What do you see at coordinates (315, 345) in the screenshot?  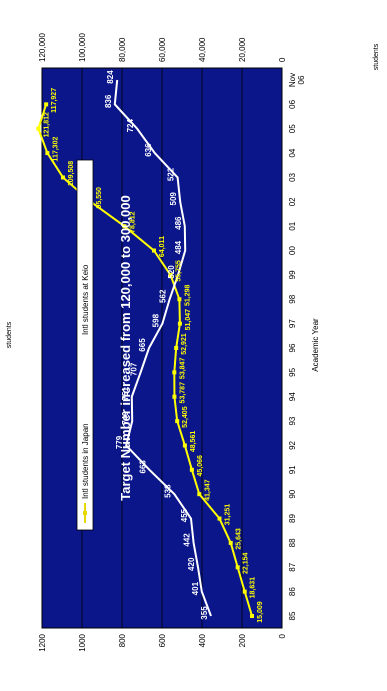 I see `x-axis-title: Academic Year` at bounding box center [315, 345].